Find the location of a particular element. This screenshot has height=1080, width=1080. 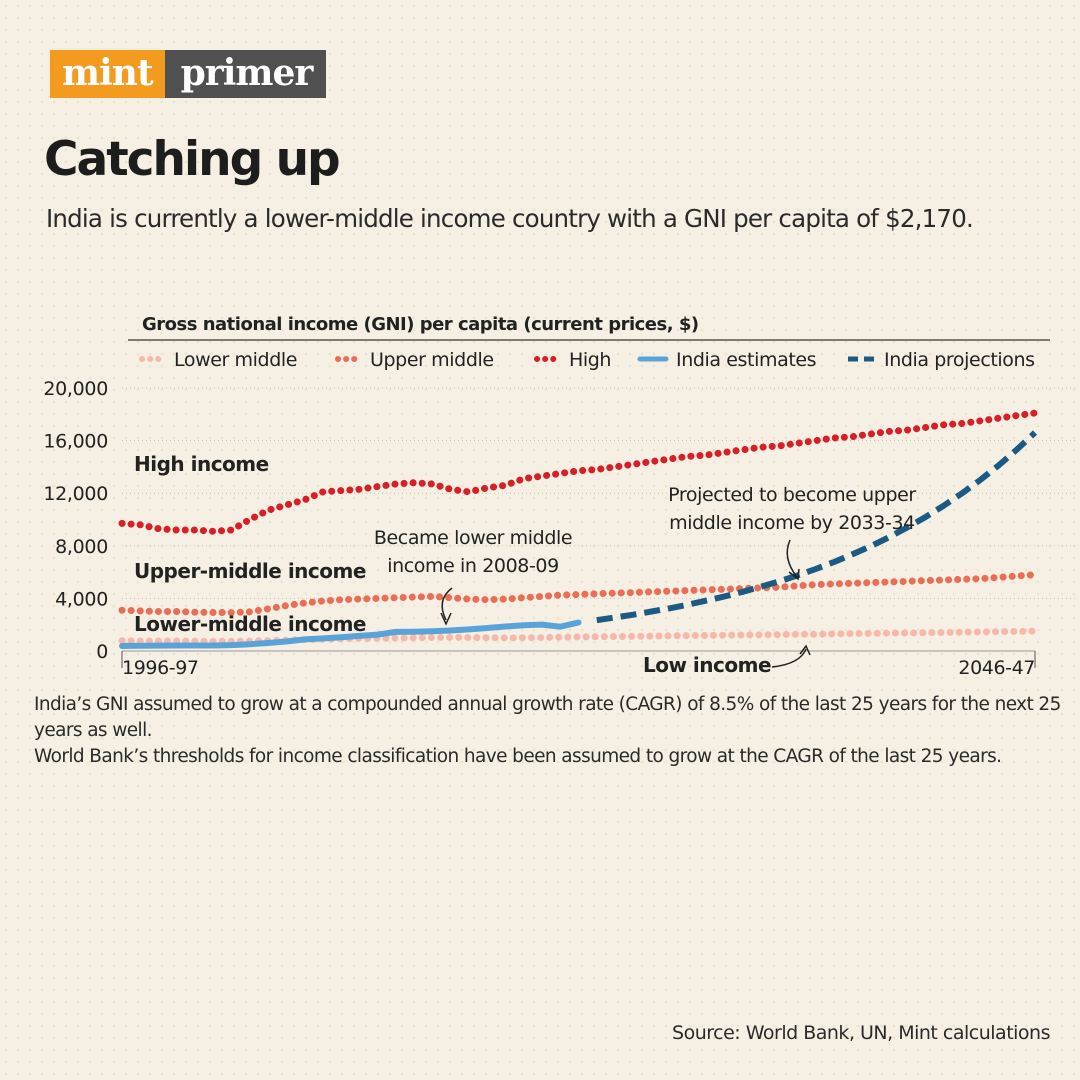

band-label-lower-middle-income: Lower-middle income is located at coordinates (250, 624).